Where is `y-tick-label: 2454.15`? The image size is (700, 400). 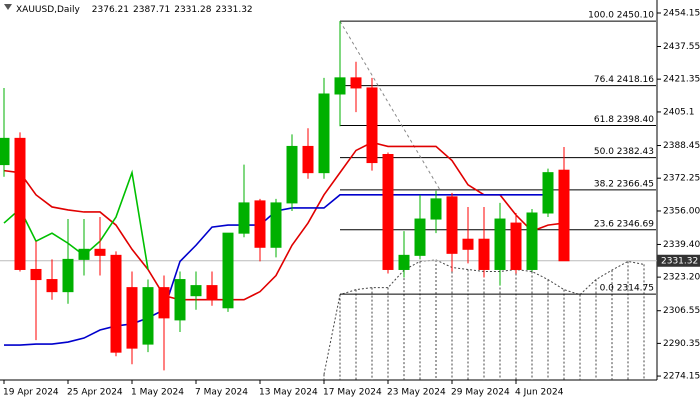 y-tick-label: 2454.15 is located at coordinates (681, 14).